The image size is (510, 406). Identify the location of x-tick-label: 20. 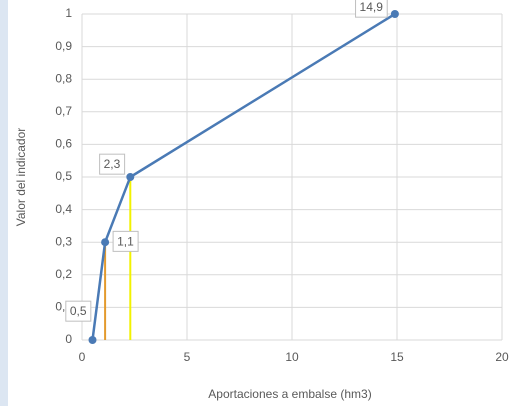
(502, 357).